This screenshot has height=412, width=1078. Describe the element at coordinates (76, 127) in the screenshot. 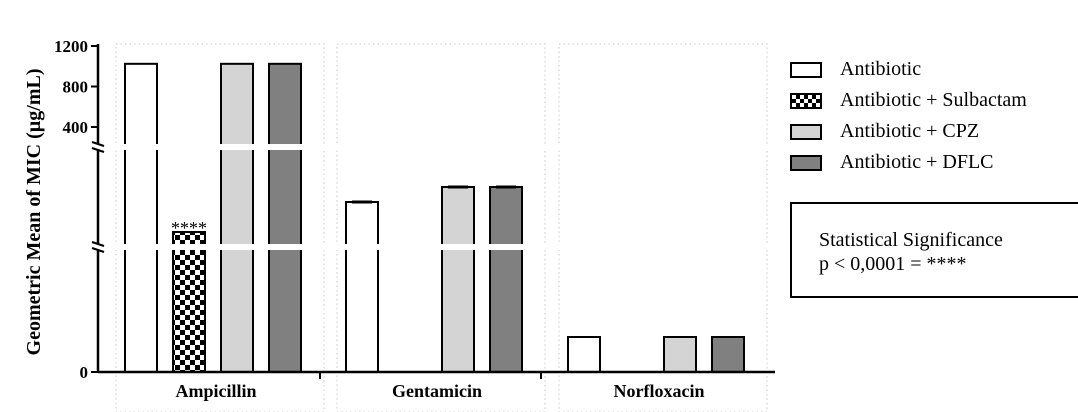

I see `y-tick-label: 400` at that location.